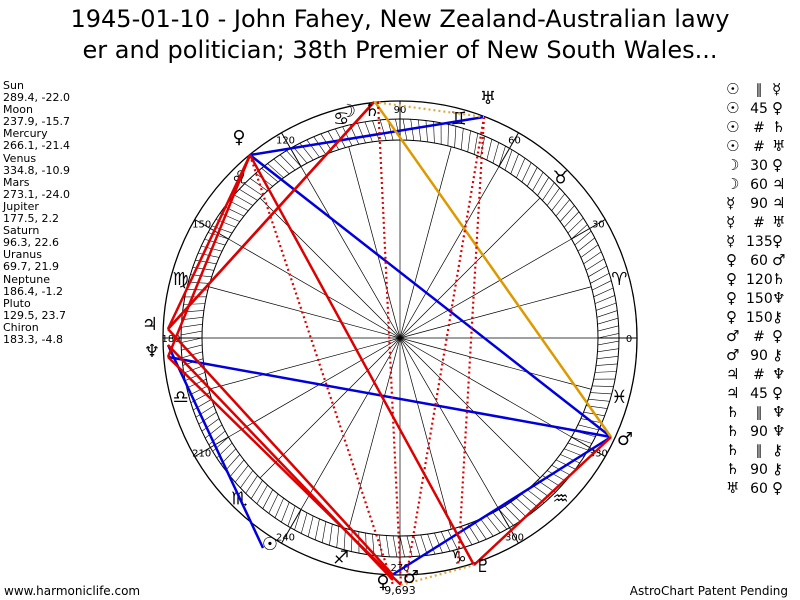 The image size is (800, 600). Describe the element at coordinates (759, 450) in the screenshot. I see `aspect-row: ♄ ∥ ⚷` at that location.